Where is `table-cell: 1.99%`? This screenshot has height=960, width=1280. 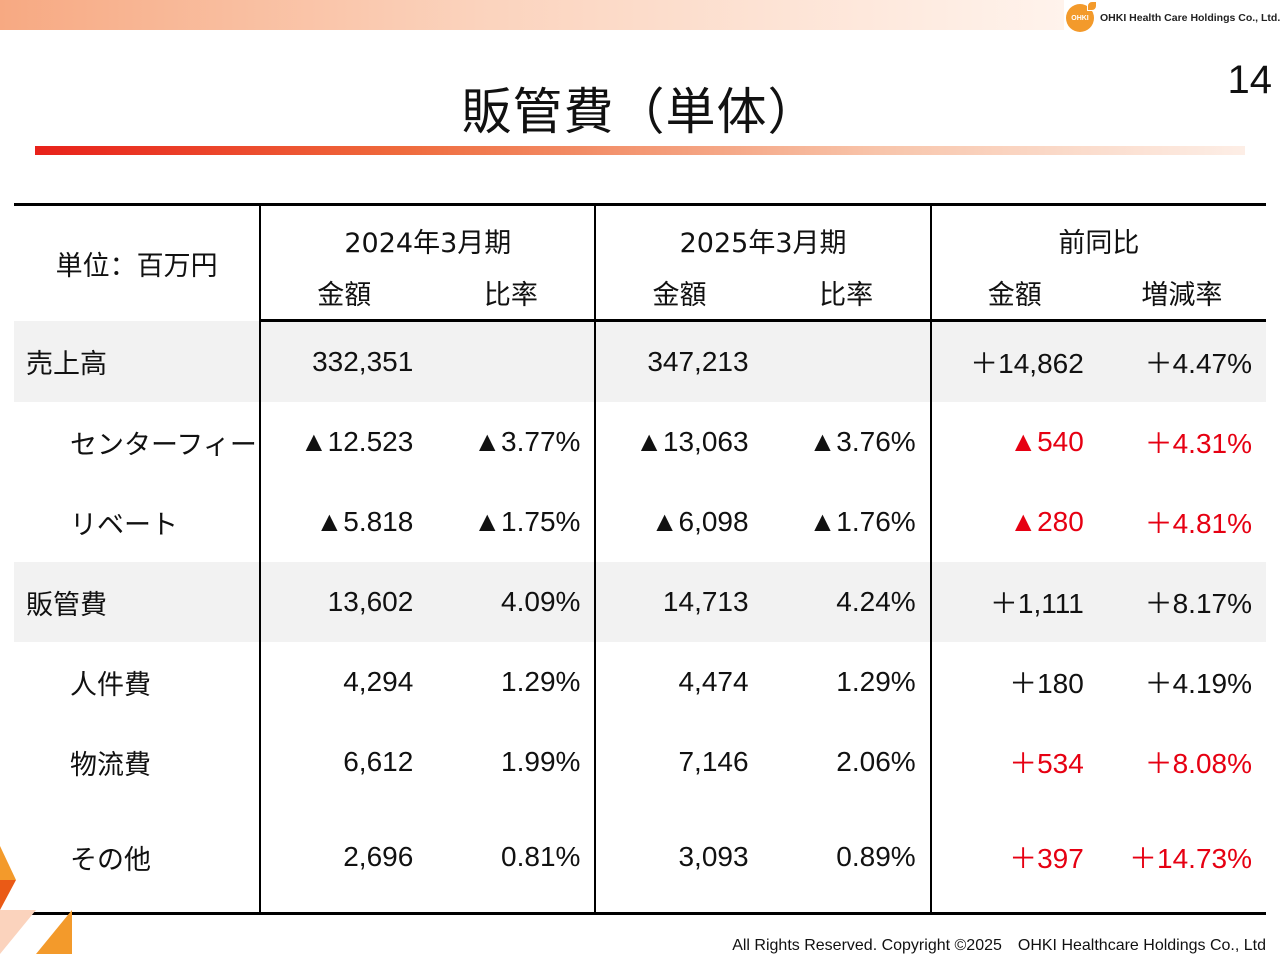
table-cell: 1.99% is located at coordinates (512, 762).